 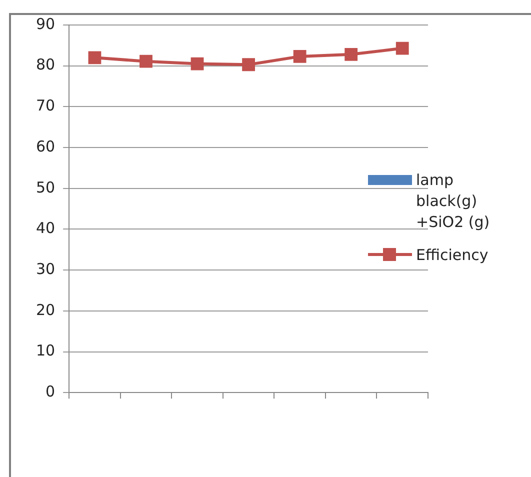 I want to click on y-tick-label: 60, so click(x=46, y=146).